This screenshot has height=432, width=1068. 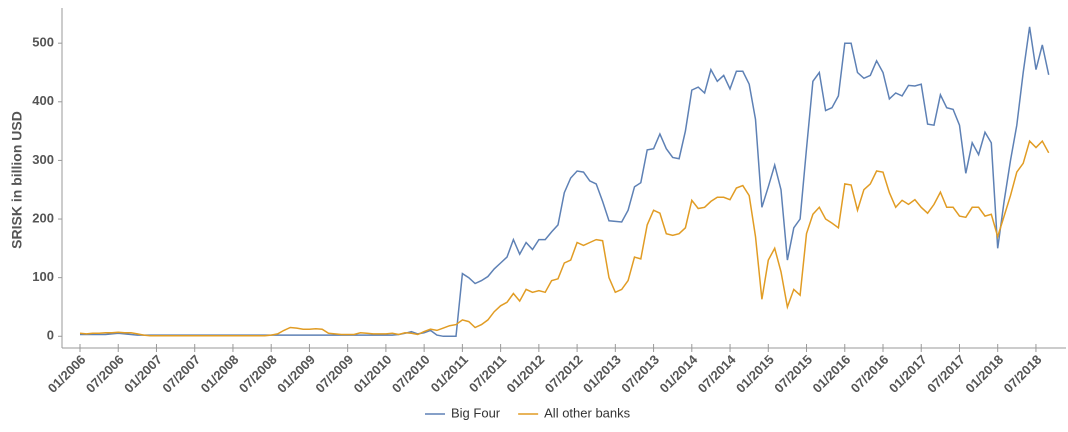 What do you see at coordinates (564, 374) in the screenshot?
I see `x-tick-label: 07/2012` at bounding box center [564, 374].